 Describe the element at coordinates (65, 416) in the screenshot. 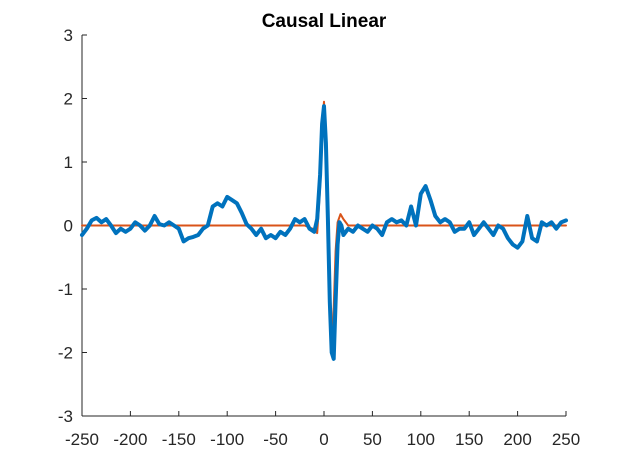

I see `y-tick-label: -3` at that location.